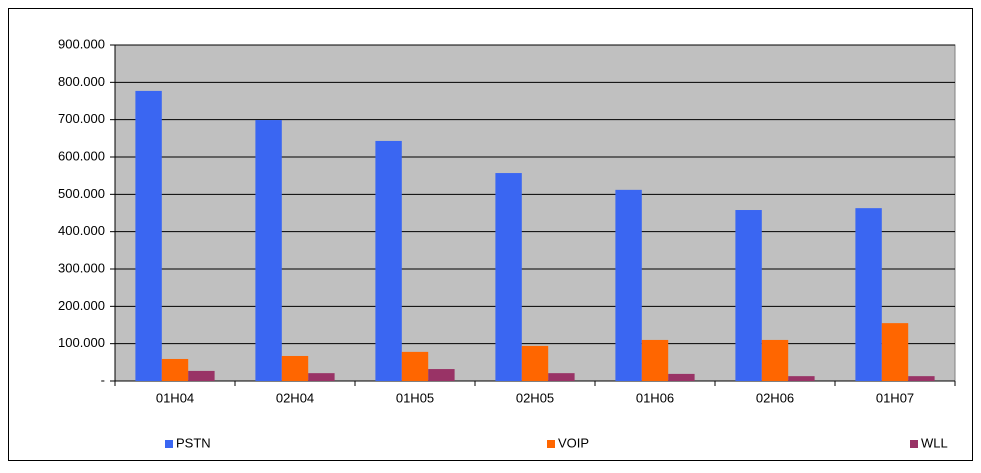 Image resolution: width=981 pixels, height=473 pixels. What do you see at coordinates (193, 442) in the screenshot?
I see `legend-label: PSTN` at bounding box center [193, 442].